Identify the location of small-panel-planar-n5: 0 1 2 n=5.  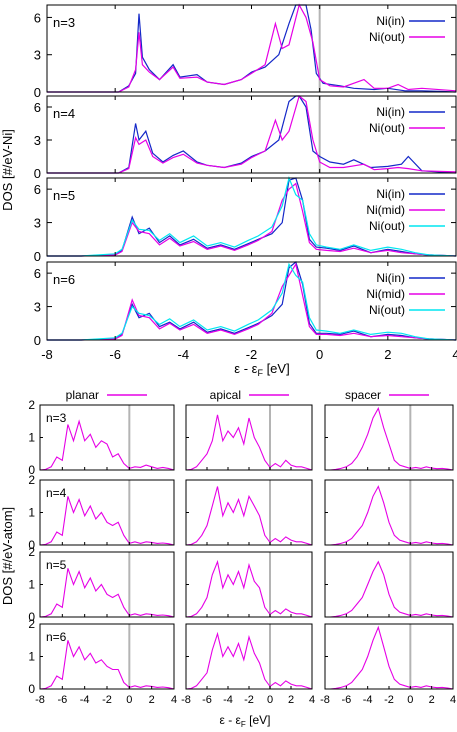
(101, 584).